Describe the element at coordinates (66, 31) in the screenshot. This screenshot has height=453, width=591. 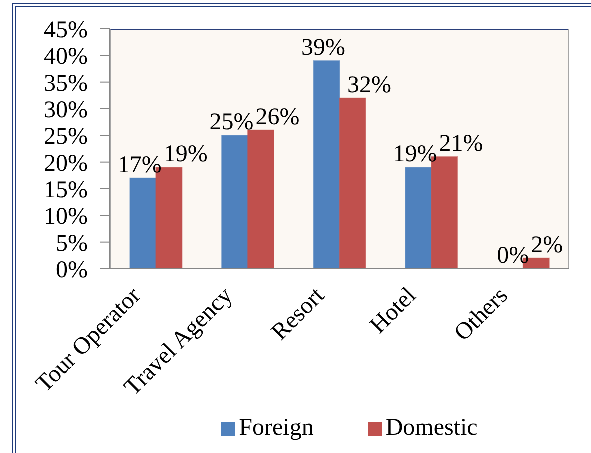
I see `y-tick-label: 45%` at that location.